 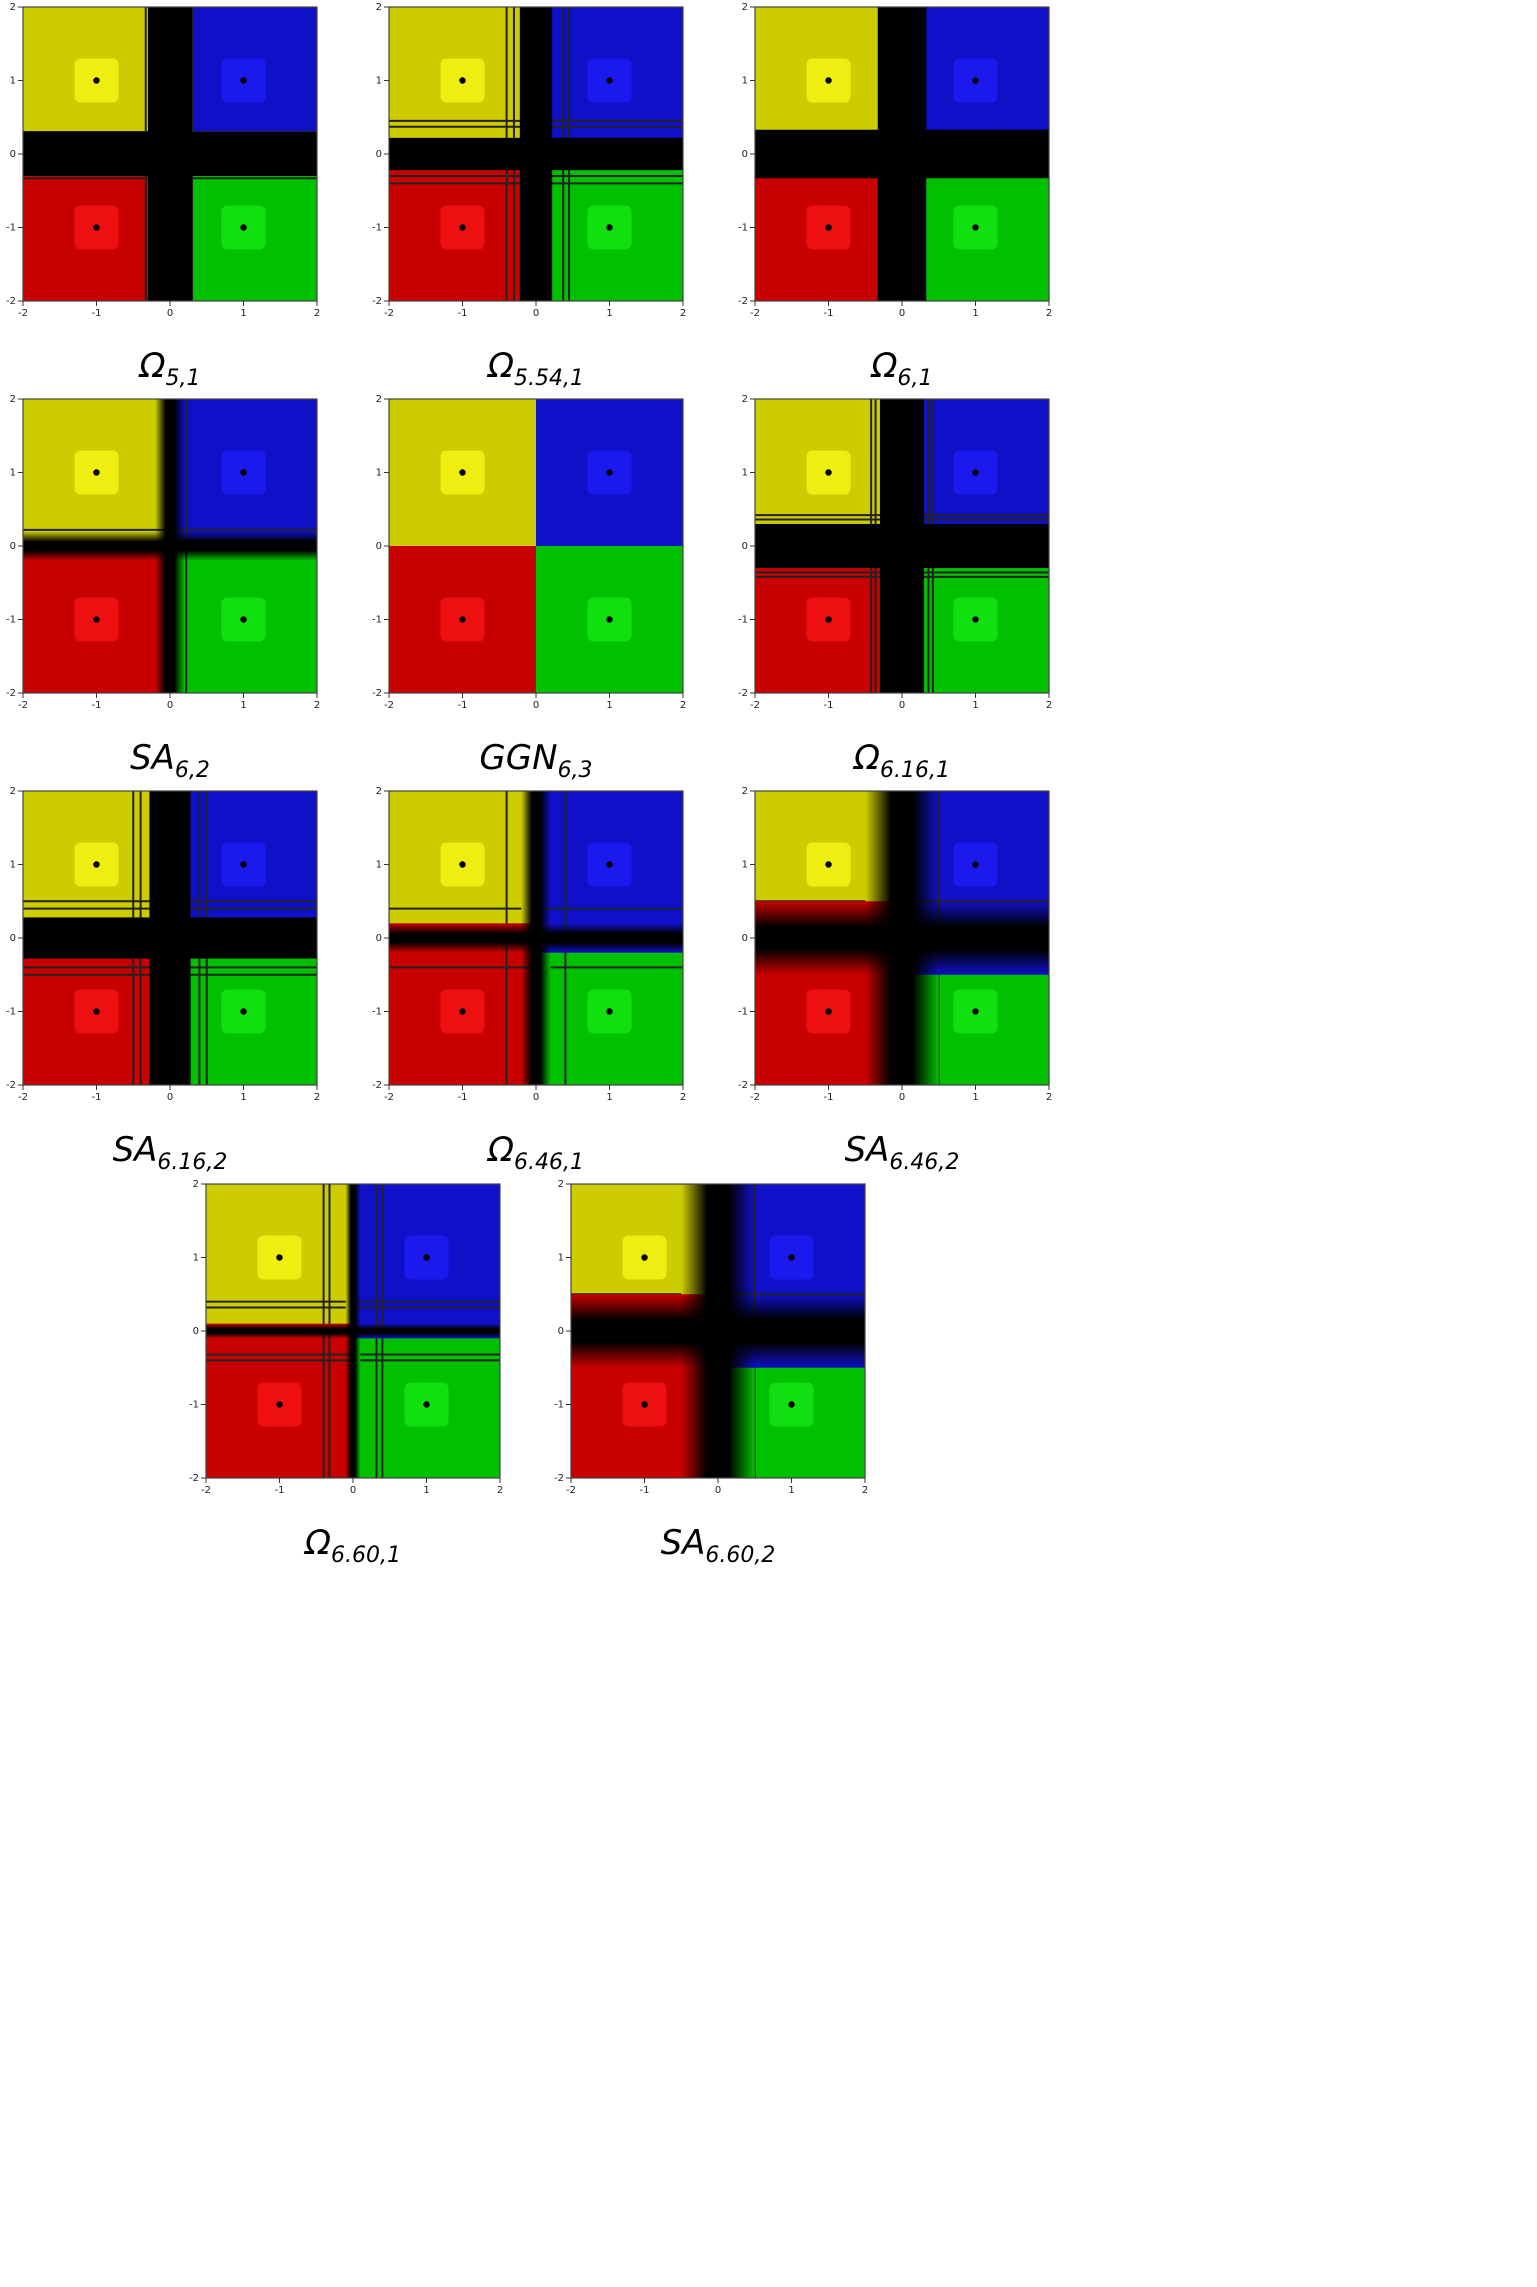 I want to click on caption-subscript: 6.60,2, so click(x=740, y=1555).